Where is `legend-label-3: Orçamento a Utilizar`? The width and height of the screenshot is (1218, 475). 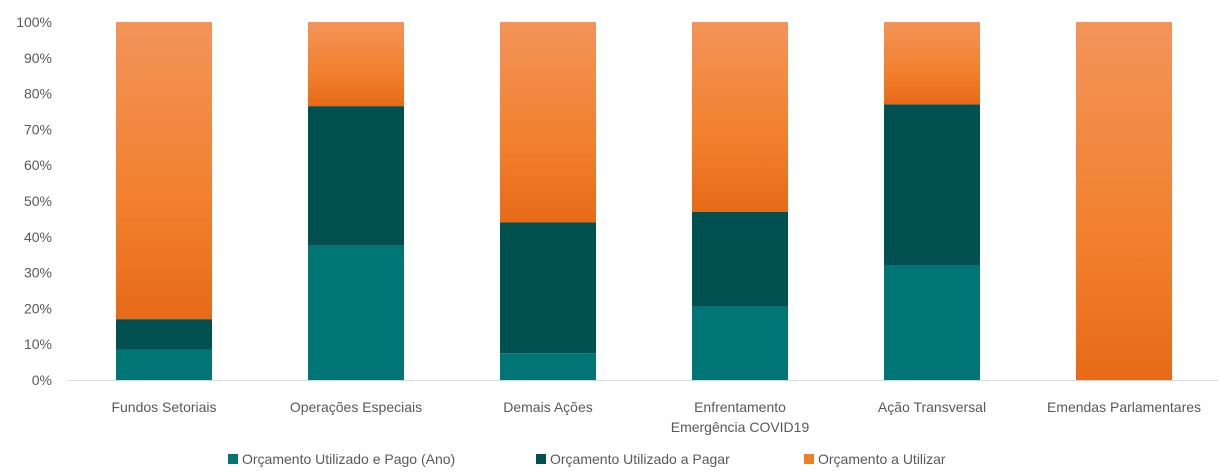
legend-label-3: Orçamento a Utilizar is located at coordinates (882, 459).